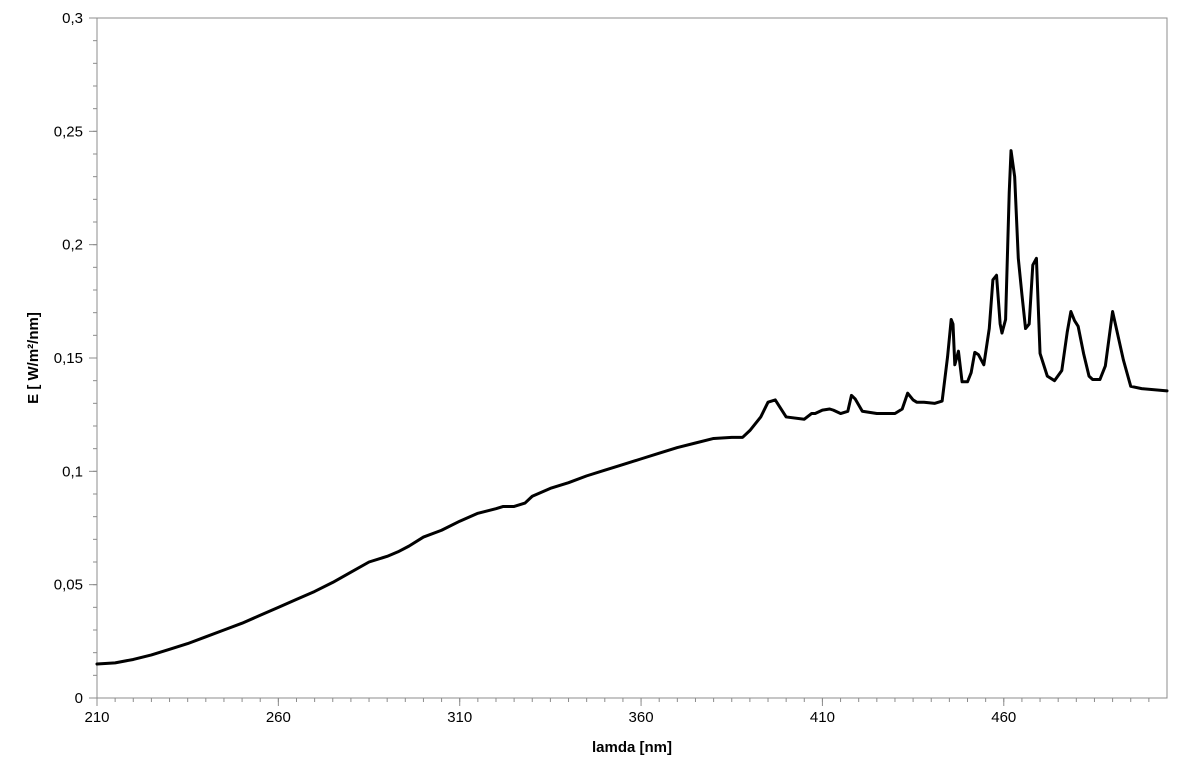 This screenshot has height=776, width=1200. What do you see at coordinates (96, 717) in the screenshot?
I see `x-tick-label: 210` at bounding box center [96, 717].